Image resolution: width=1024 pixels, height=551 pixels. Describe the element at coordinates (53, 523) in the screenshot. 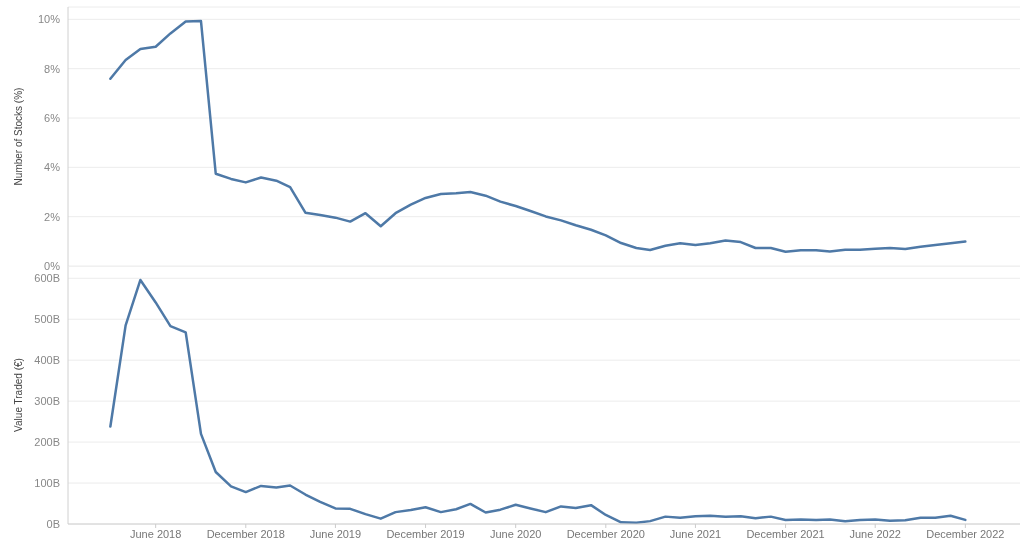

I see `y-tick-label: 0B` at that location.